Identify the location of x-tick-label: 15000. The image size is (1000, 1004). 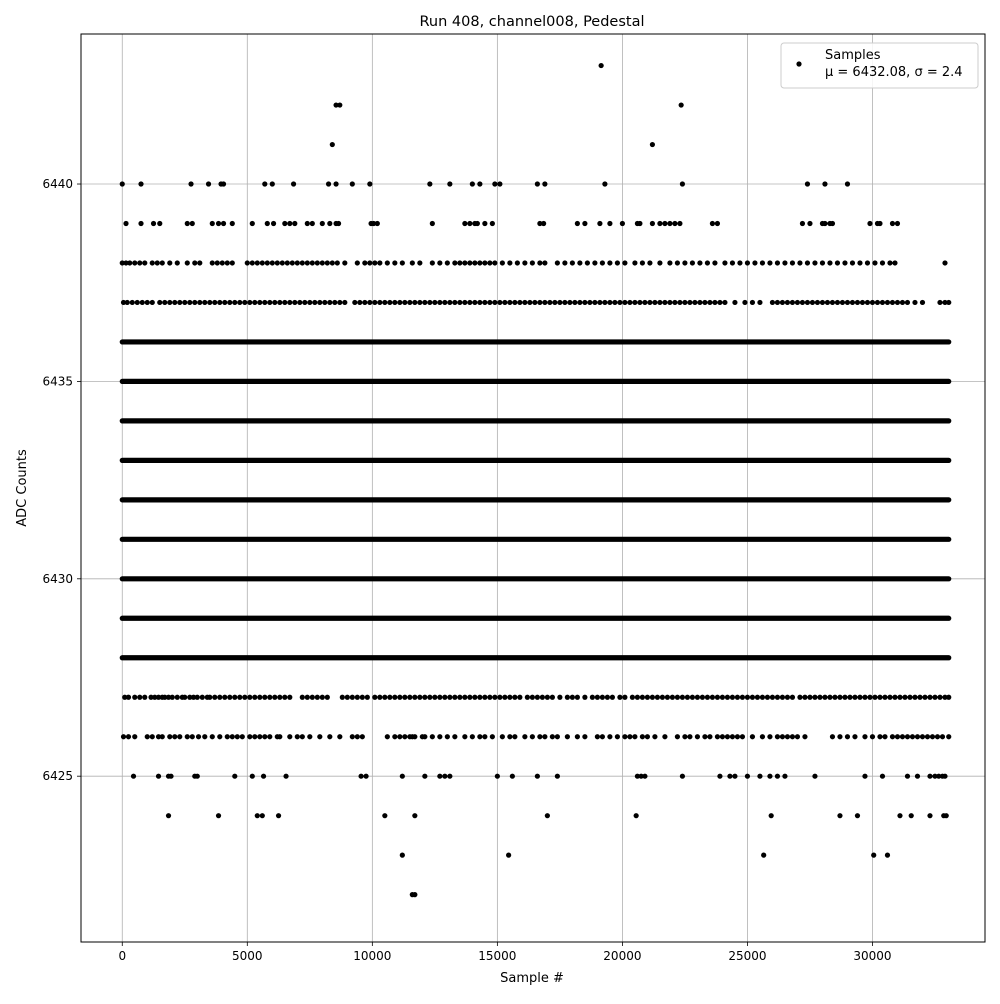
(497, 956).